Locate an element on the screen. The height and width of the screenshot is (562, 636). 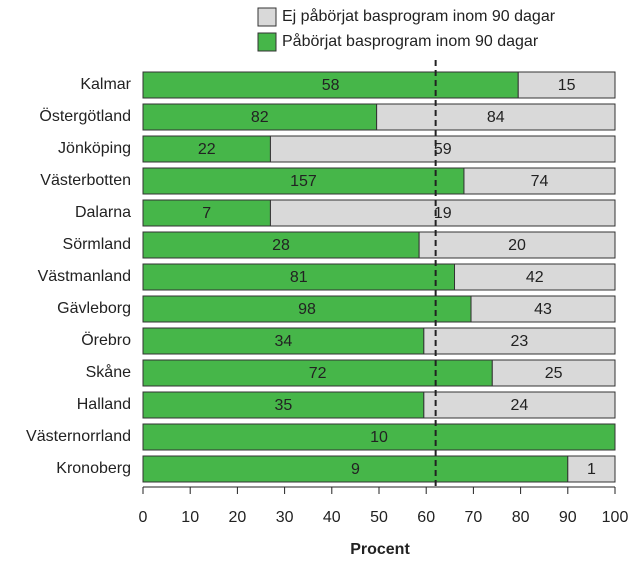
y-tick-label: Kalmar is located at coordinates (105, 84).